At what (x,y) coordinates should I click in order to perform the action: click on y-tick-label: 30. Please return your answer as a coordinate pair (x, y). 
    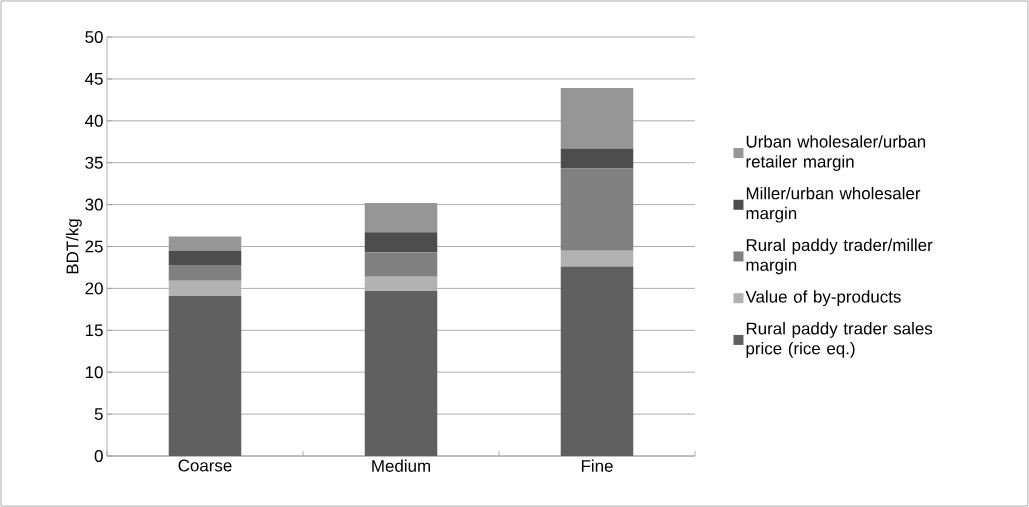
    Looking at the image, I should click on (94, 204).